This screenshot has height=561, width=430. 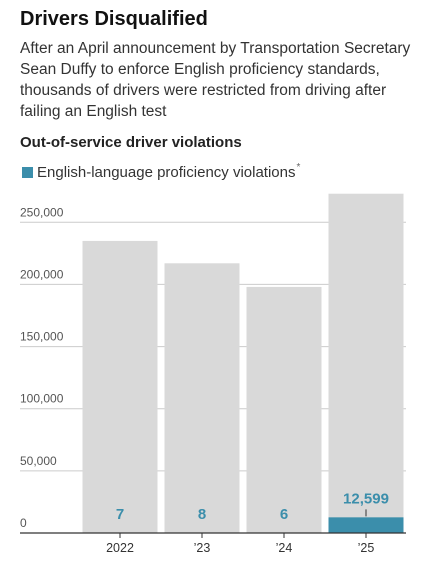 What do you see at coordinates (120, 548) in the screenshot?
I see `x-tick-label: 2022` at bounding box center [120, 548].